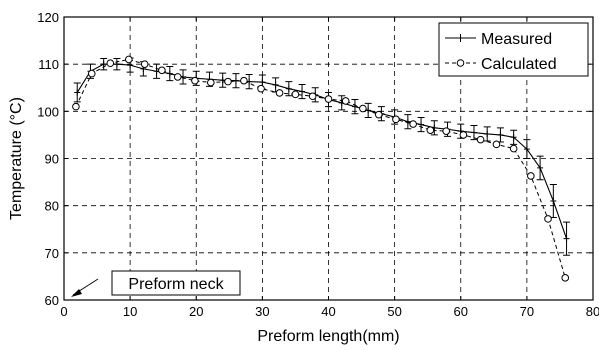 This screenshot has width=599, height=350. I want to click on x-tick-label: 0, so click(63, 311).